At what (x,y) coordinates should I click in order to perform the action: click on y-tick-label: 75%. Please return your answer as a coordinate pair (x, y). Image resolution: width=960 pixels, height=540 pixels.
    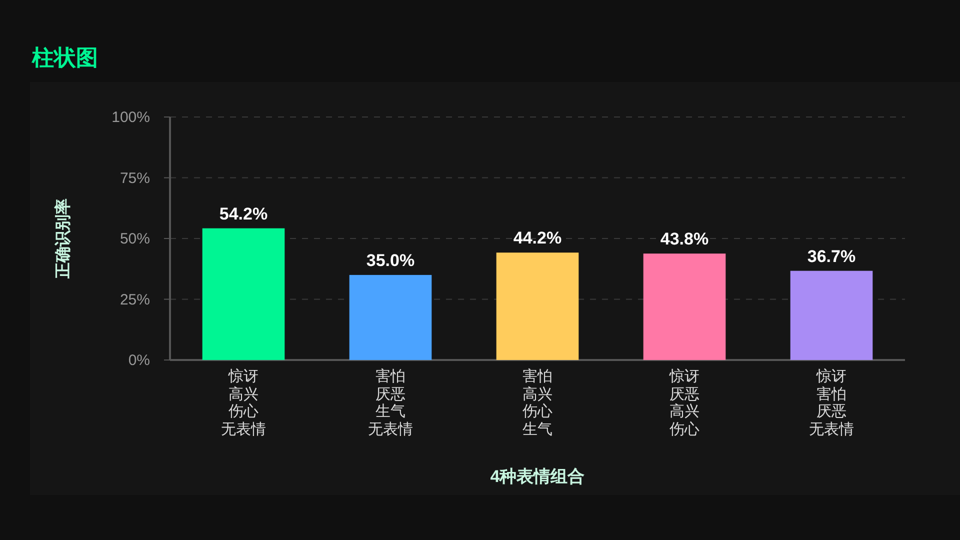
    Looking at the image, I should click on (135, 178).